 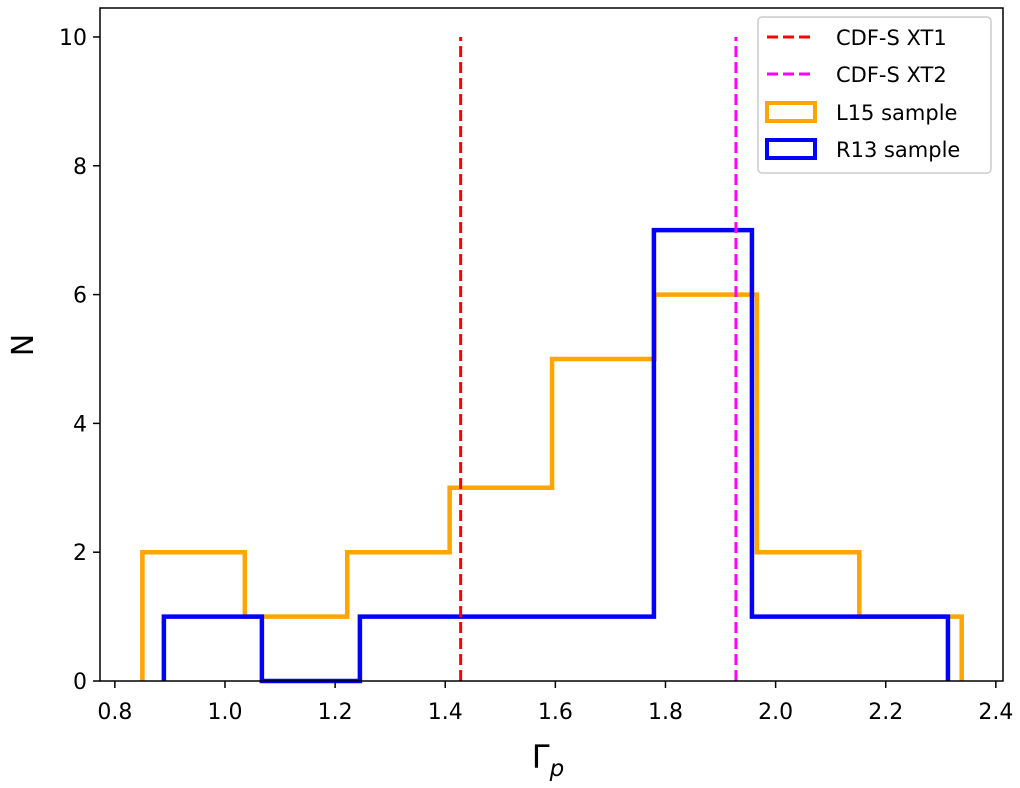 What do you see at coordinates (896, 113) in the screenshot?
I see `legend-label: L15 sample` at bounding box center [896, 113].